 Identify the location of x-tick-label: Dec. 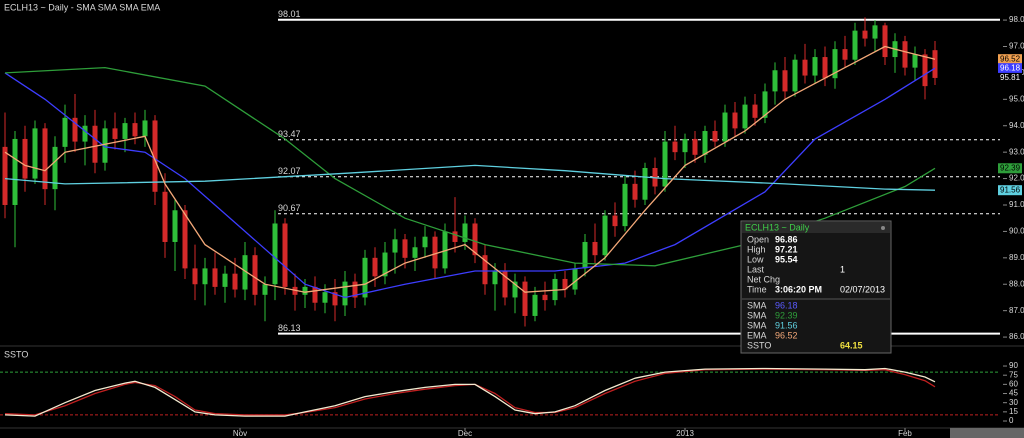
(465, 433).